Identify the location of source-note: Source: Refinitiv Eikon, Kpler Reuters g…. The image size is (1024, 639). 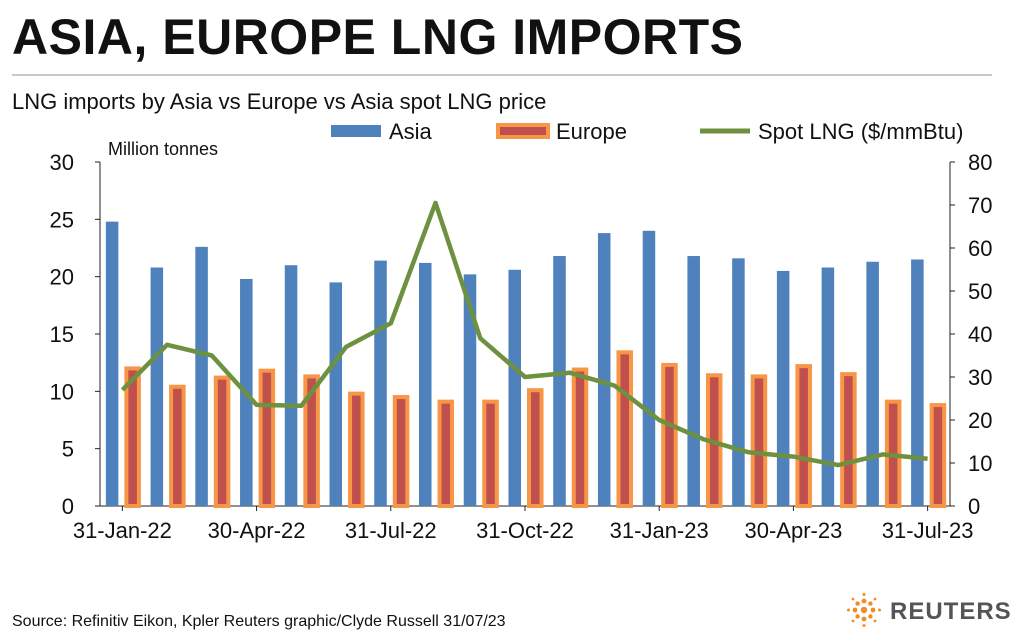
(259, 621).